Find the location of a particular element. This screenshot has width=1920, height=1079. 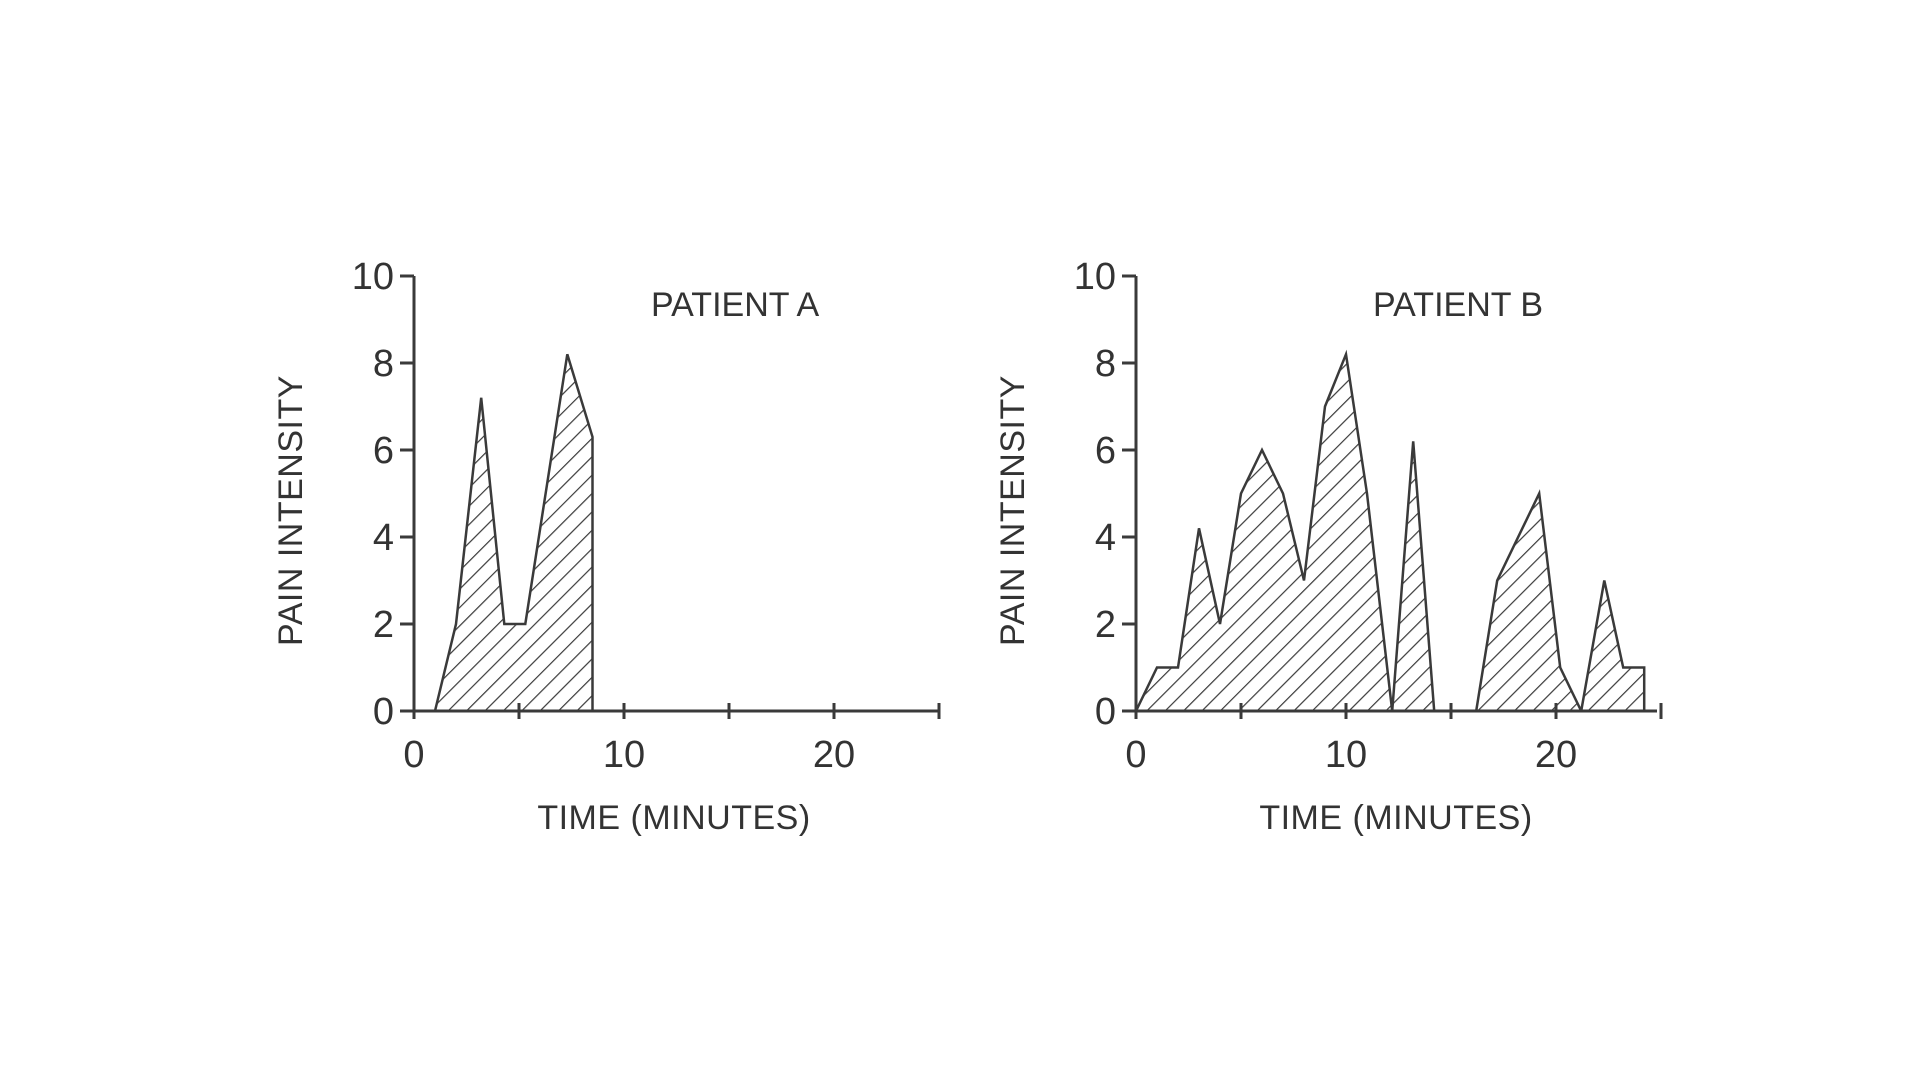

panel-title: PATIENT B is located at coordinates (1458, 305).